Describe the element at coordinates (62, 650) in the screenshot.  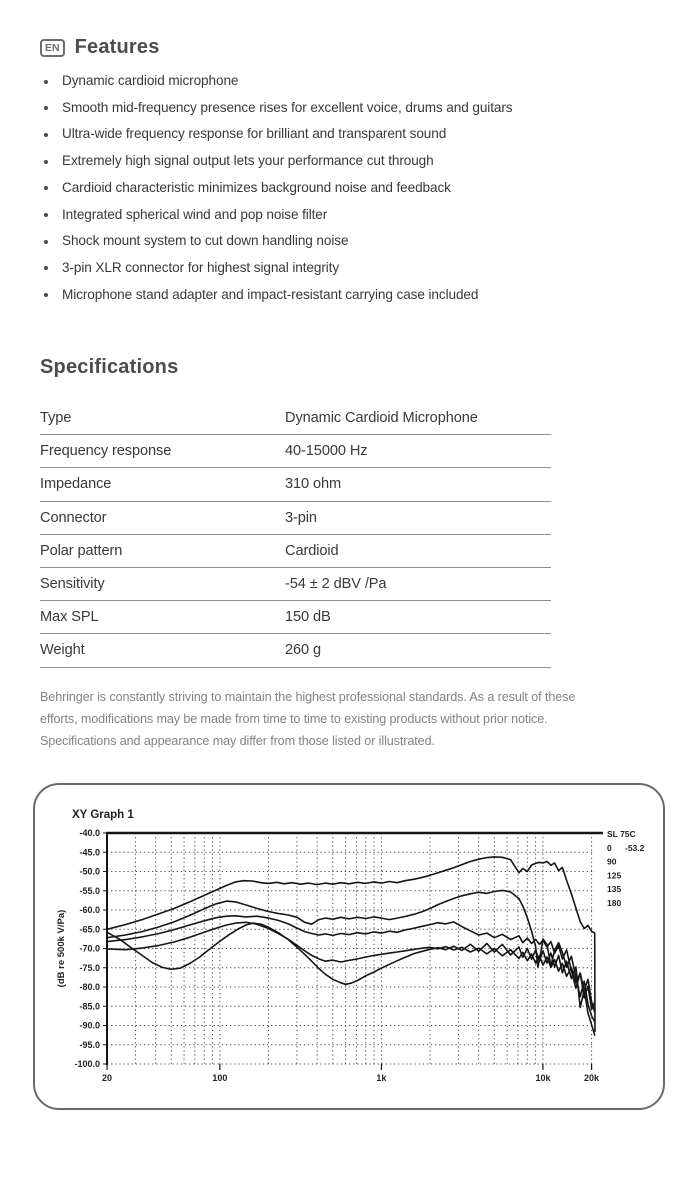
I see `spec-label: Weight` at that location.